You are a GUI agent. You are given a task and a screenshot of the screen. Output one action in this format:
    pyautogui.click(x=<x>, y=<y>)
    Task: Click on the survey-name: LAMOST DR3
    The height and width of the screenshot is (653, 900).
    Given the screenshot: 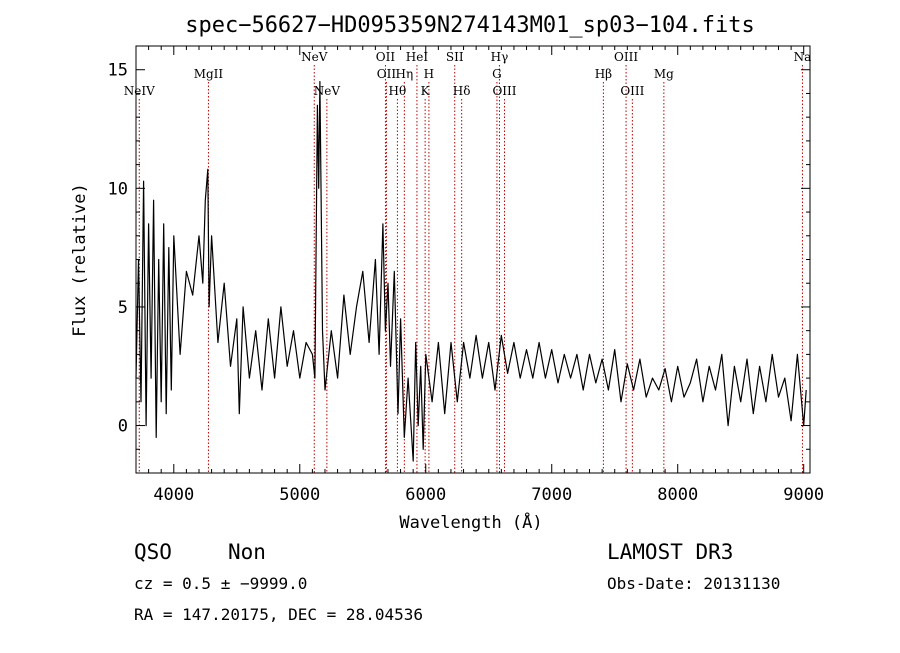 What is the action you would take?
    pyautogui.click(x=670, y=552)
    